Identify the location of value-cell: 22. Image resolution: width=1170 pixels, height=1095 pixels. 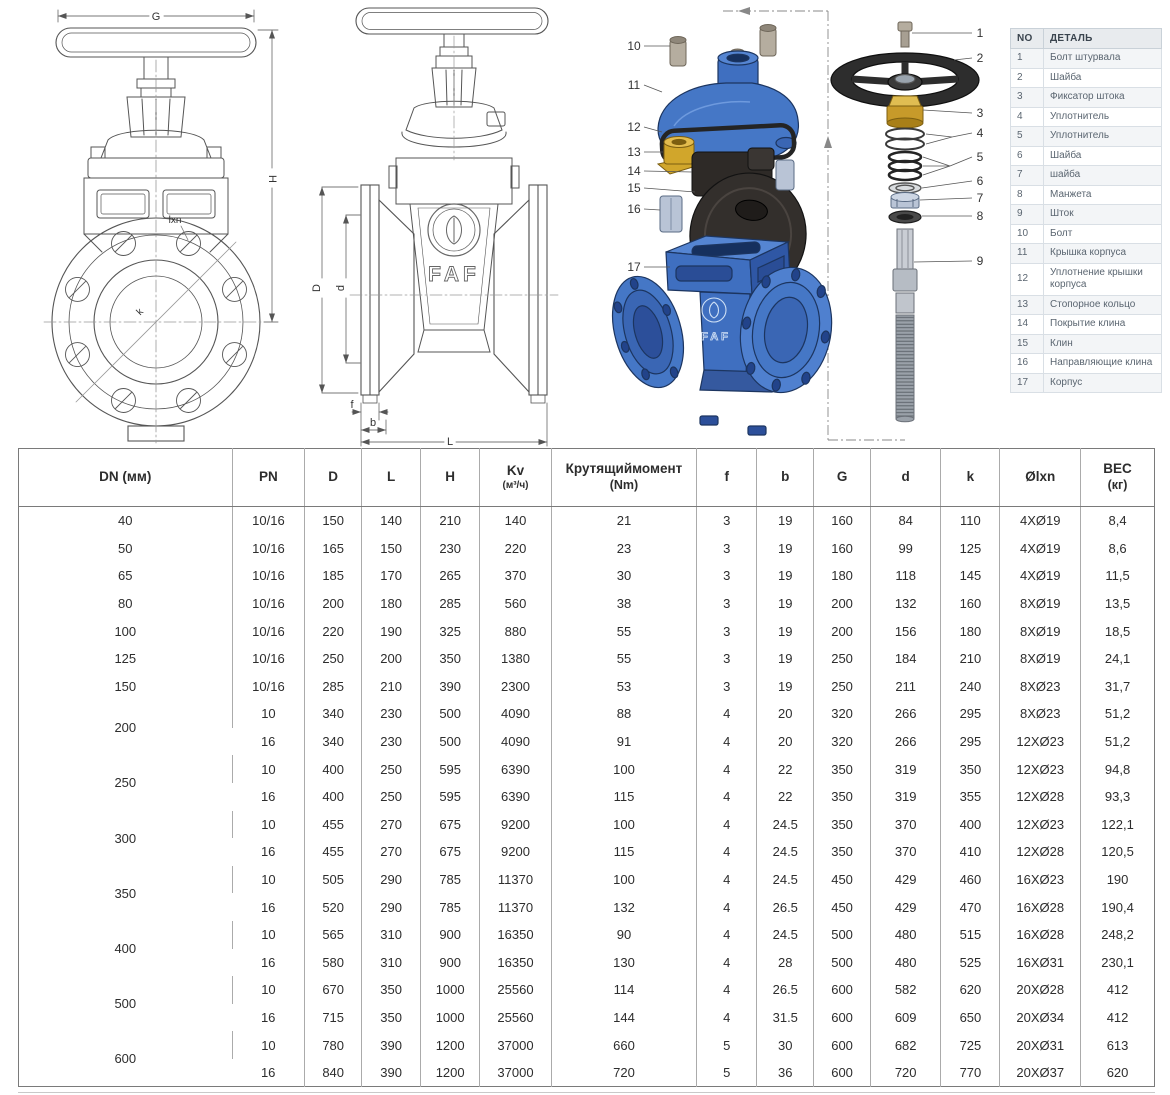
(785, 769).